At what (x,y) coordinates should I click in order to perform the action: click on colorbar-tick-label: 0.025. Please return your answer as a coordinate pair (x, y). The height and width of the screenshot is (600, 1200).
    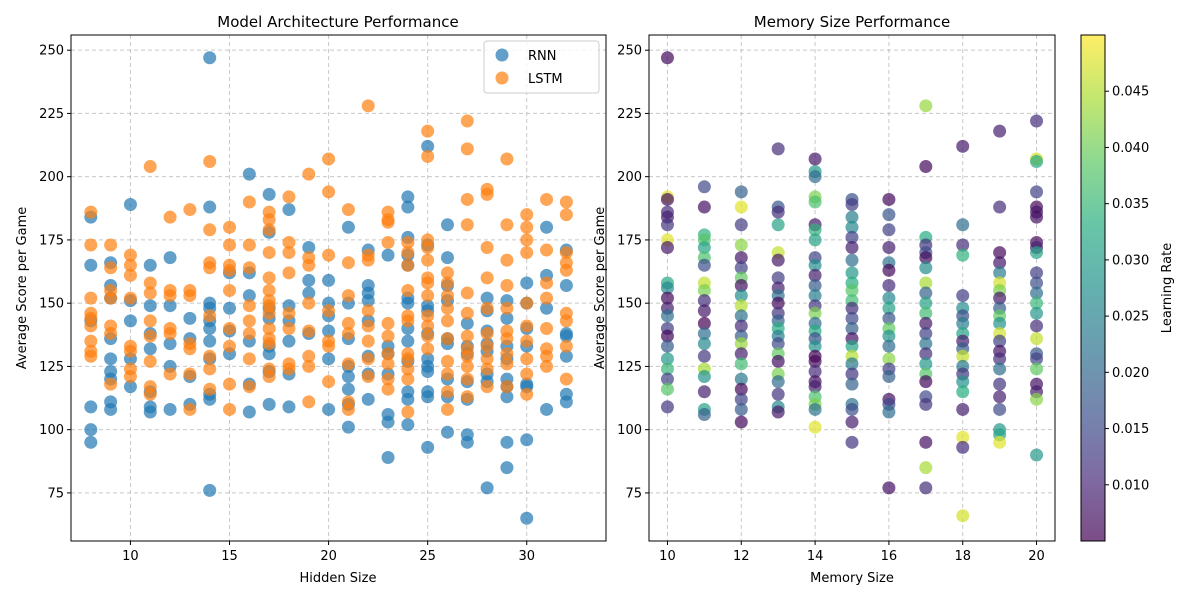
    Looking at the image, I should click on (1130, 317).